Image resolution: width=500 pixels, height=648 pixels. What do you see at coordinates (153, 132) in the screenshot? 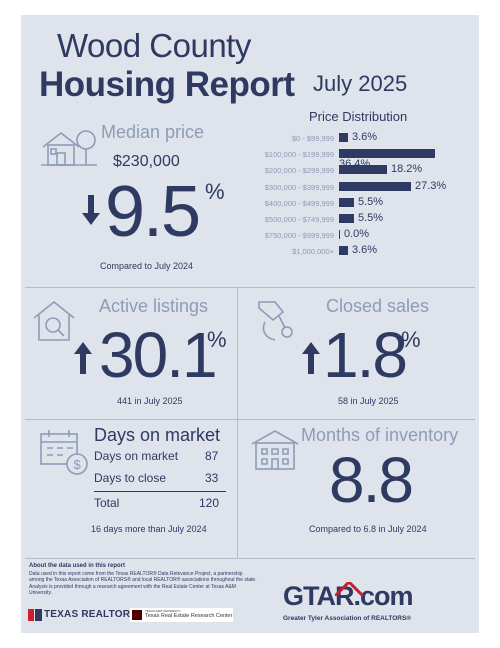
I see `median-price-label: Median price` at bounding box center [153, 132].